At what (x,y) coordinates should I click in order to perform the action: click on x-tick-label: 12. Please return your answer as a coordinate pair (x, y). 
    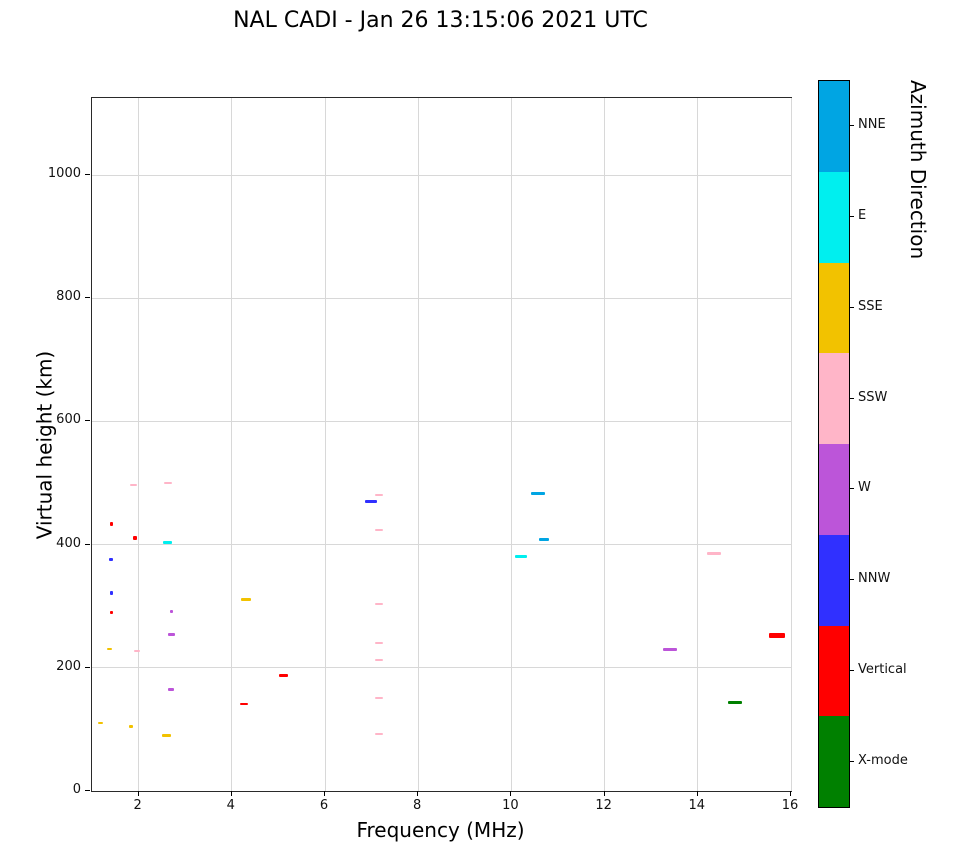
    Looking at the image, I should click on (603, 805).